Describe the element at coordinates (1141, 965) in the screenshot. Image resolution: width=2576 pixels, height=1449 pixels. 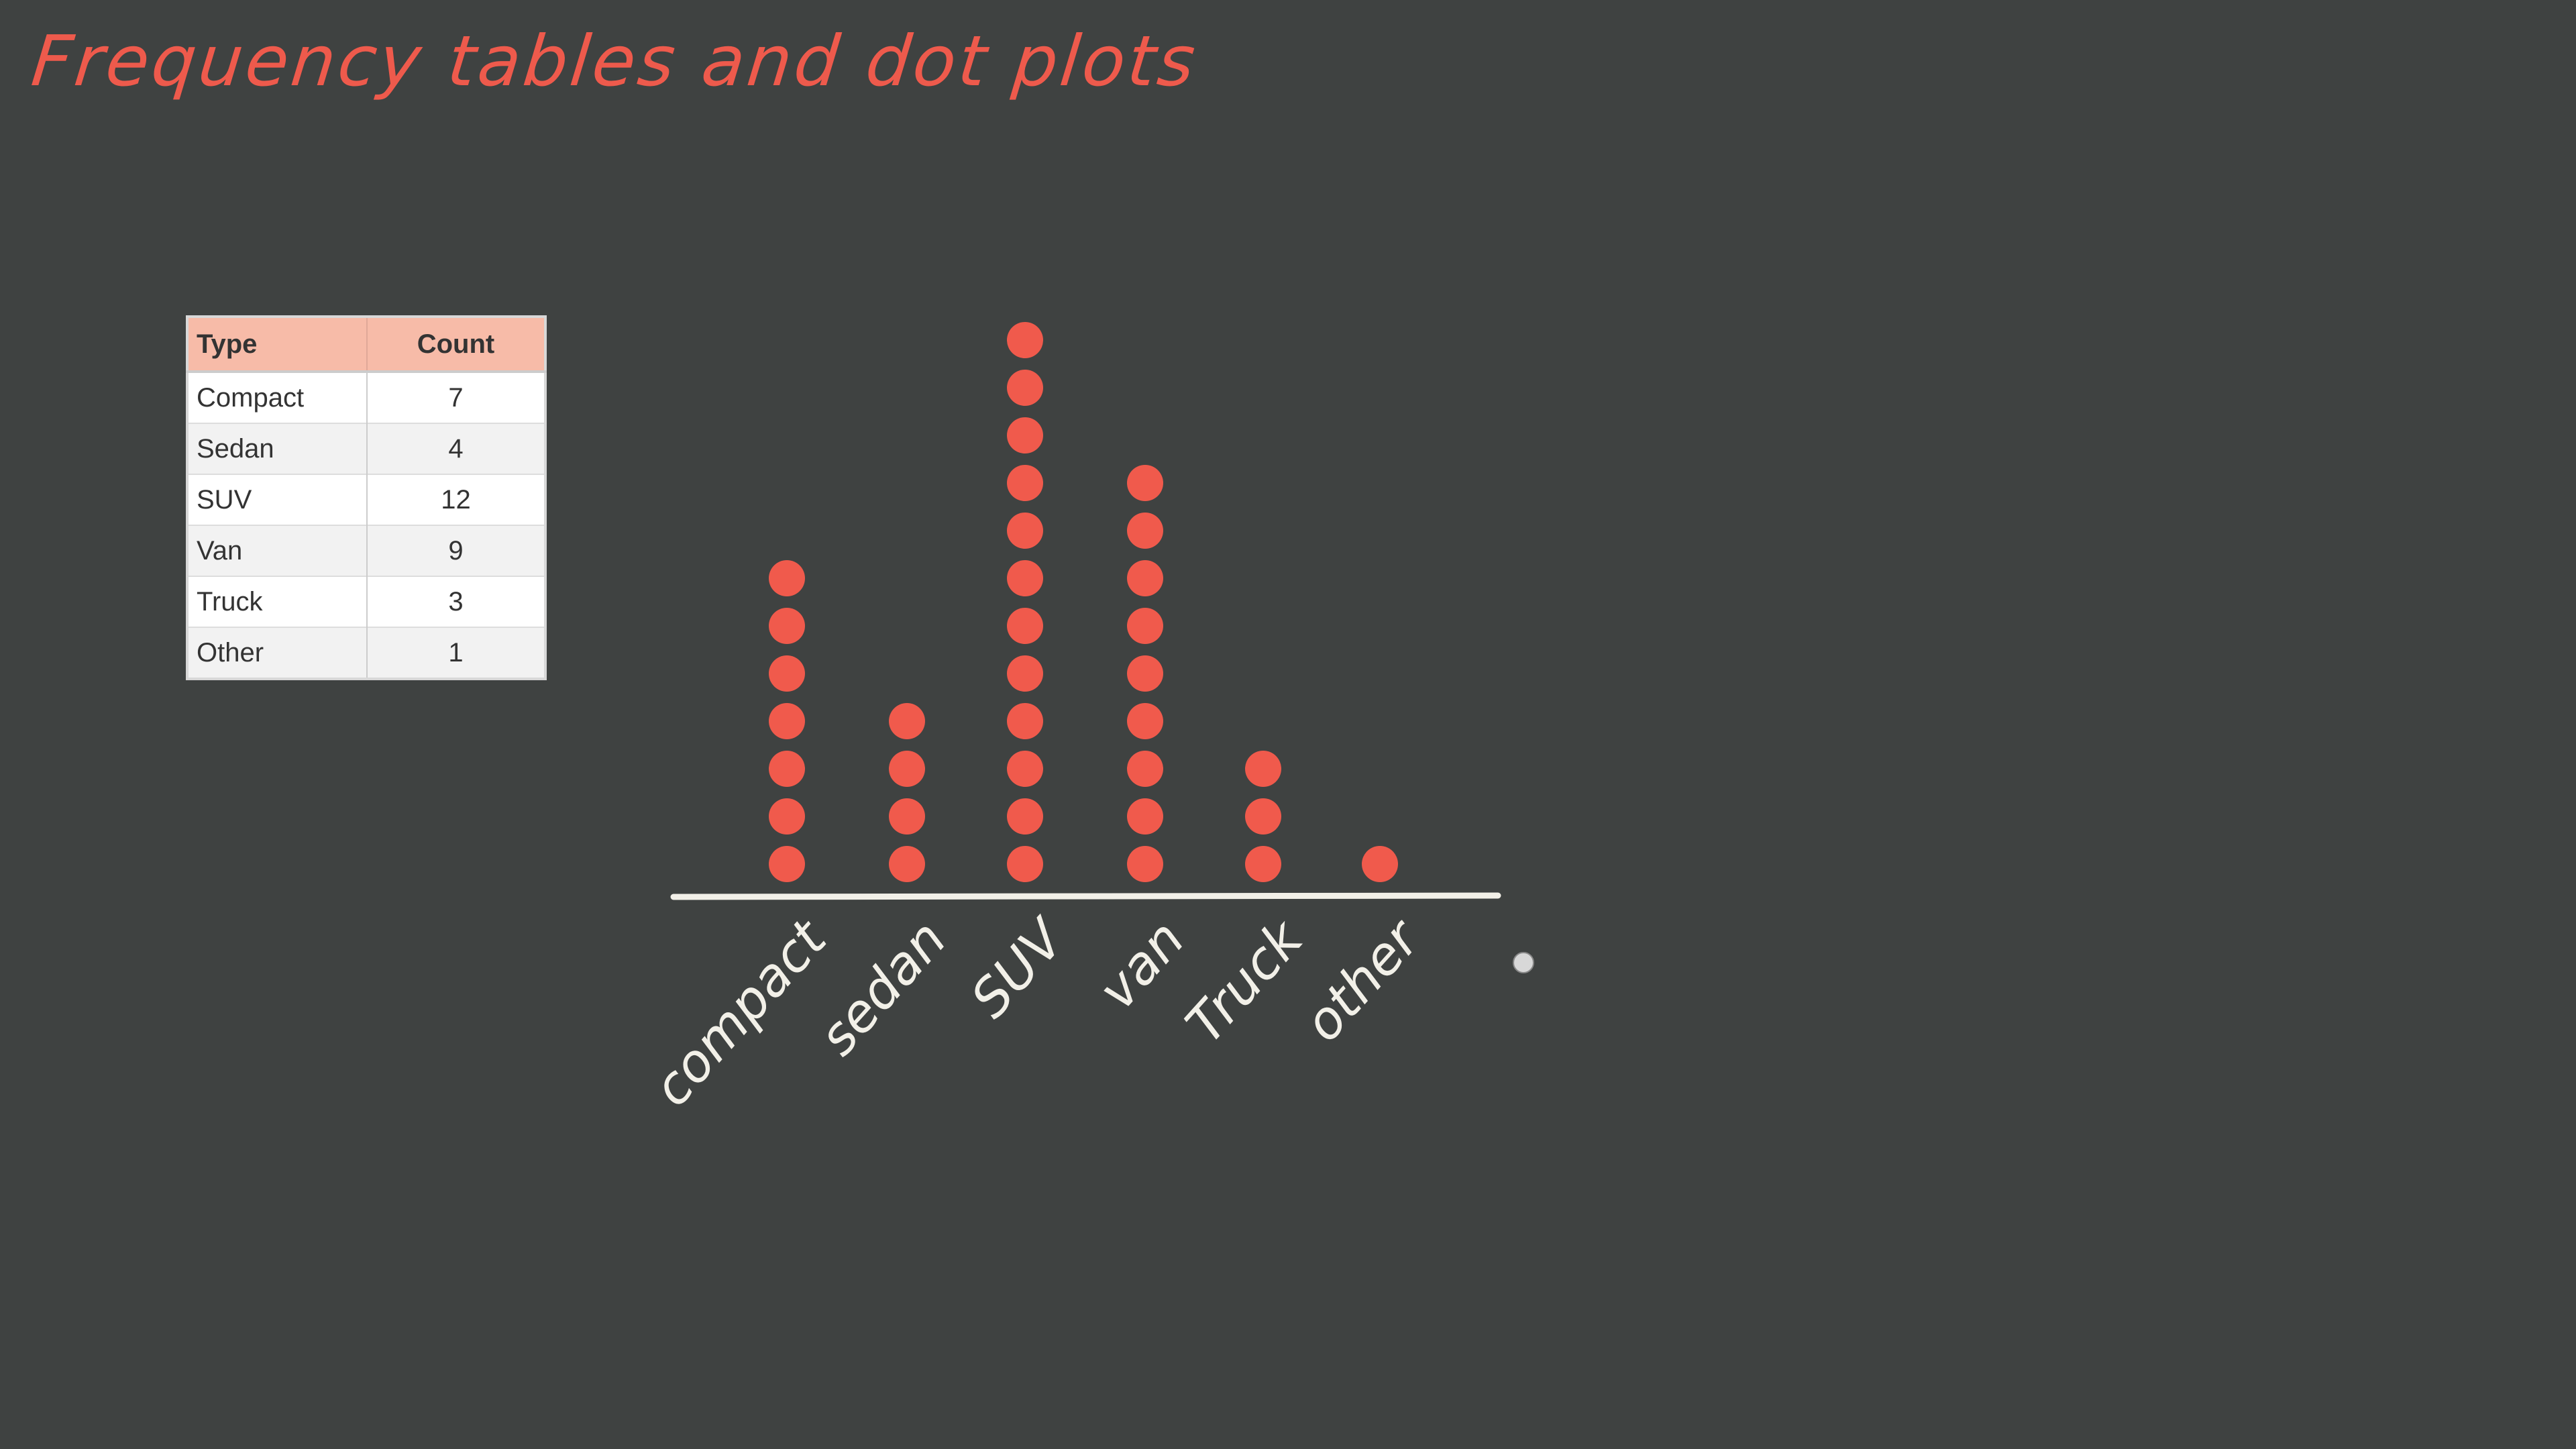
I see `category-label: van` at that location.